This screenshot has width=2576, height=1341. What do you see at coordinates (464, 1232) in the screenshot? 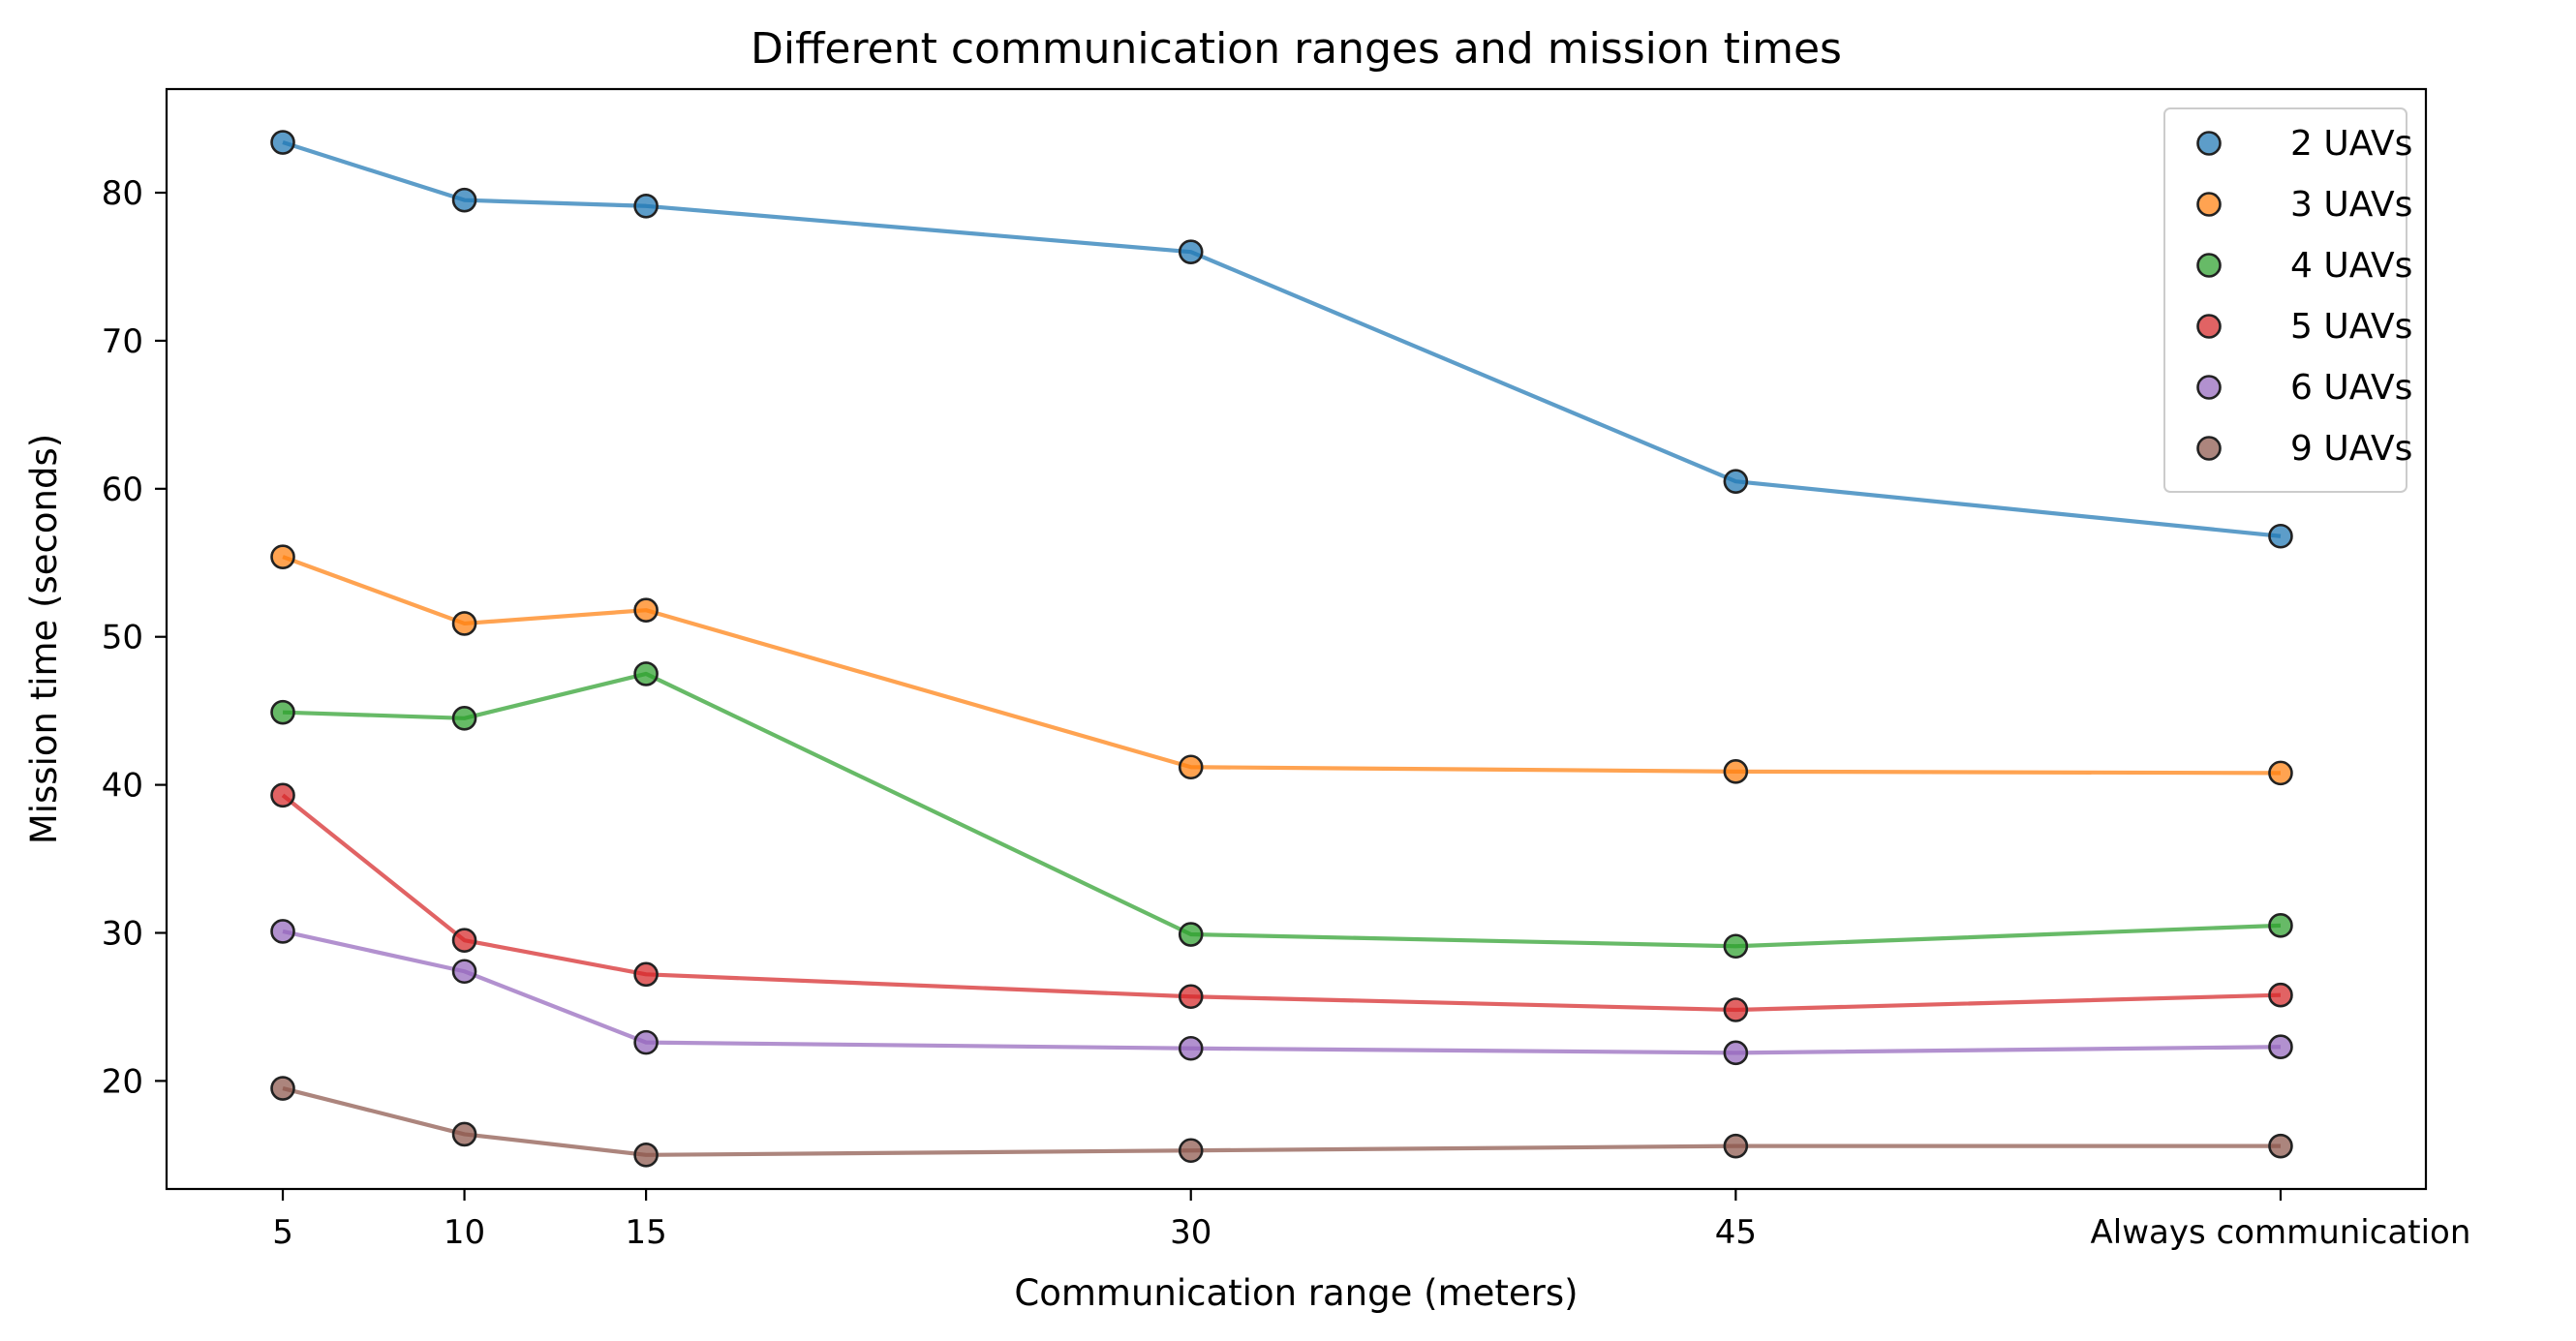
I see `x-tick-label: 10` at bounding box center [464, 1232].